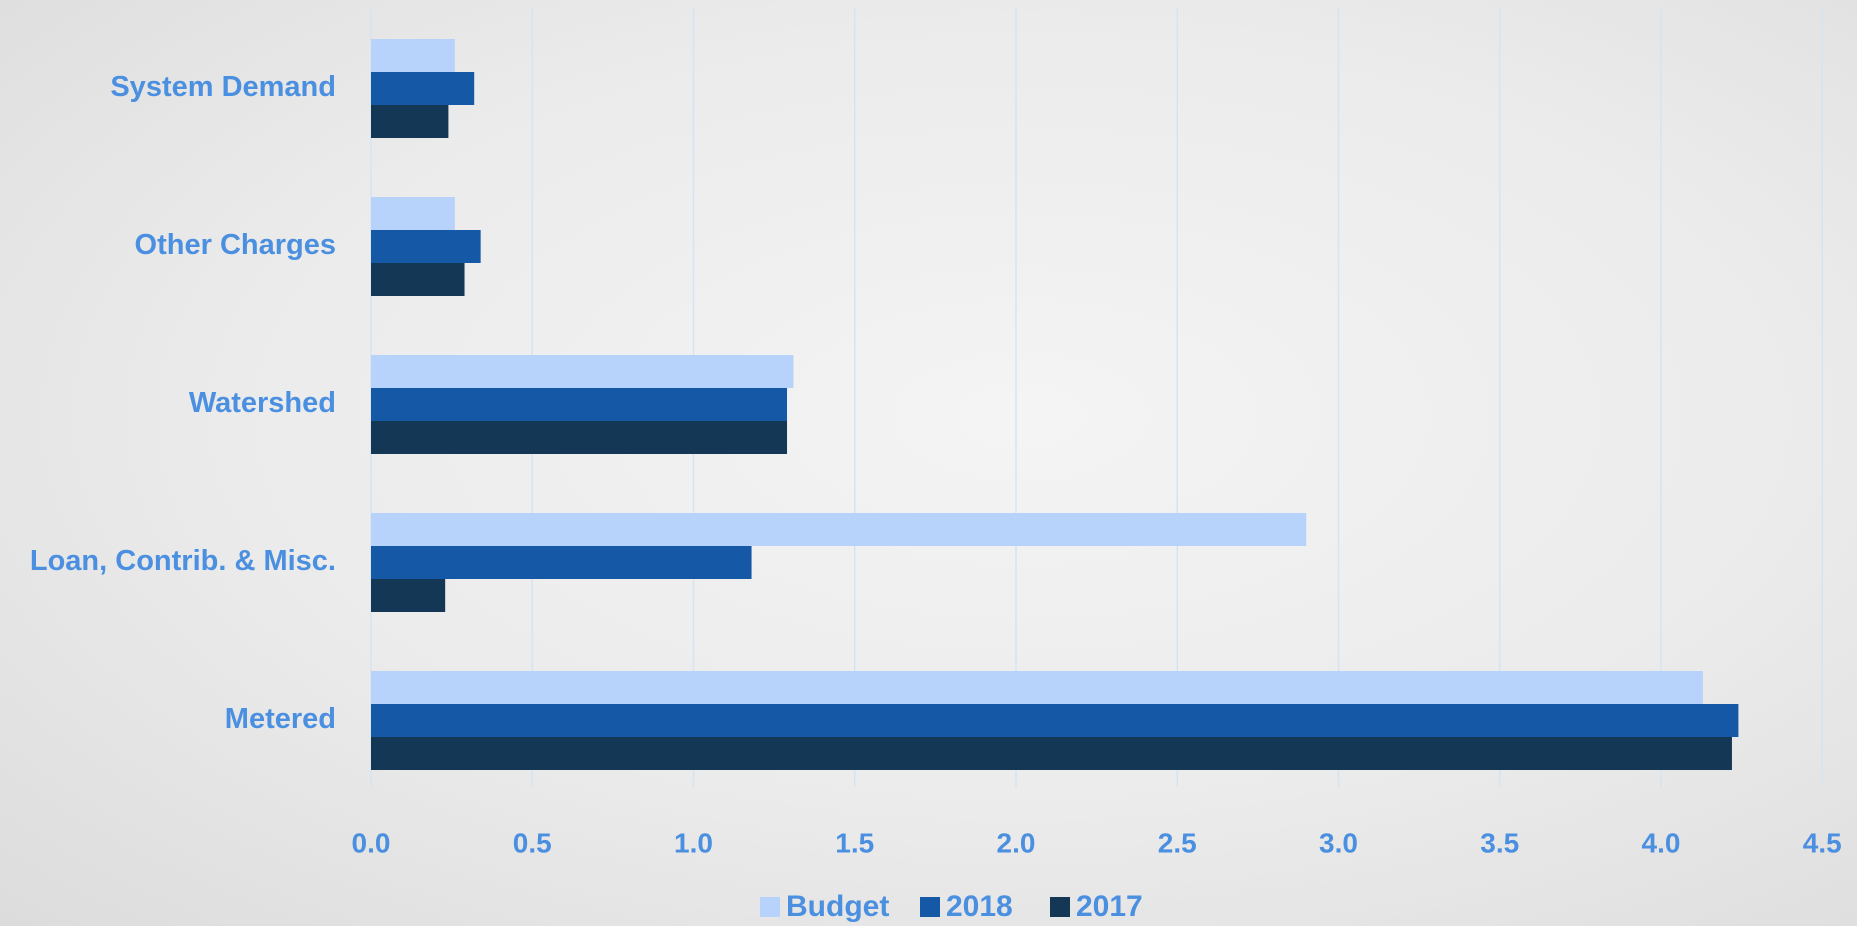 This screenshot has width=1857, height=926. What do you see at coordinates (1051, 753) in the screenshot?
I see `bar-2017-metered` at bounding box center [1051, 753].